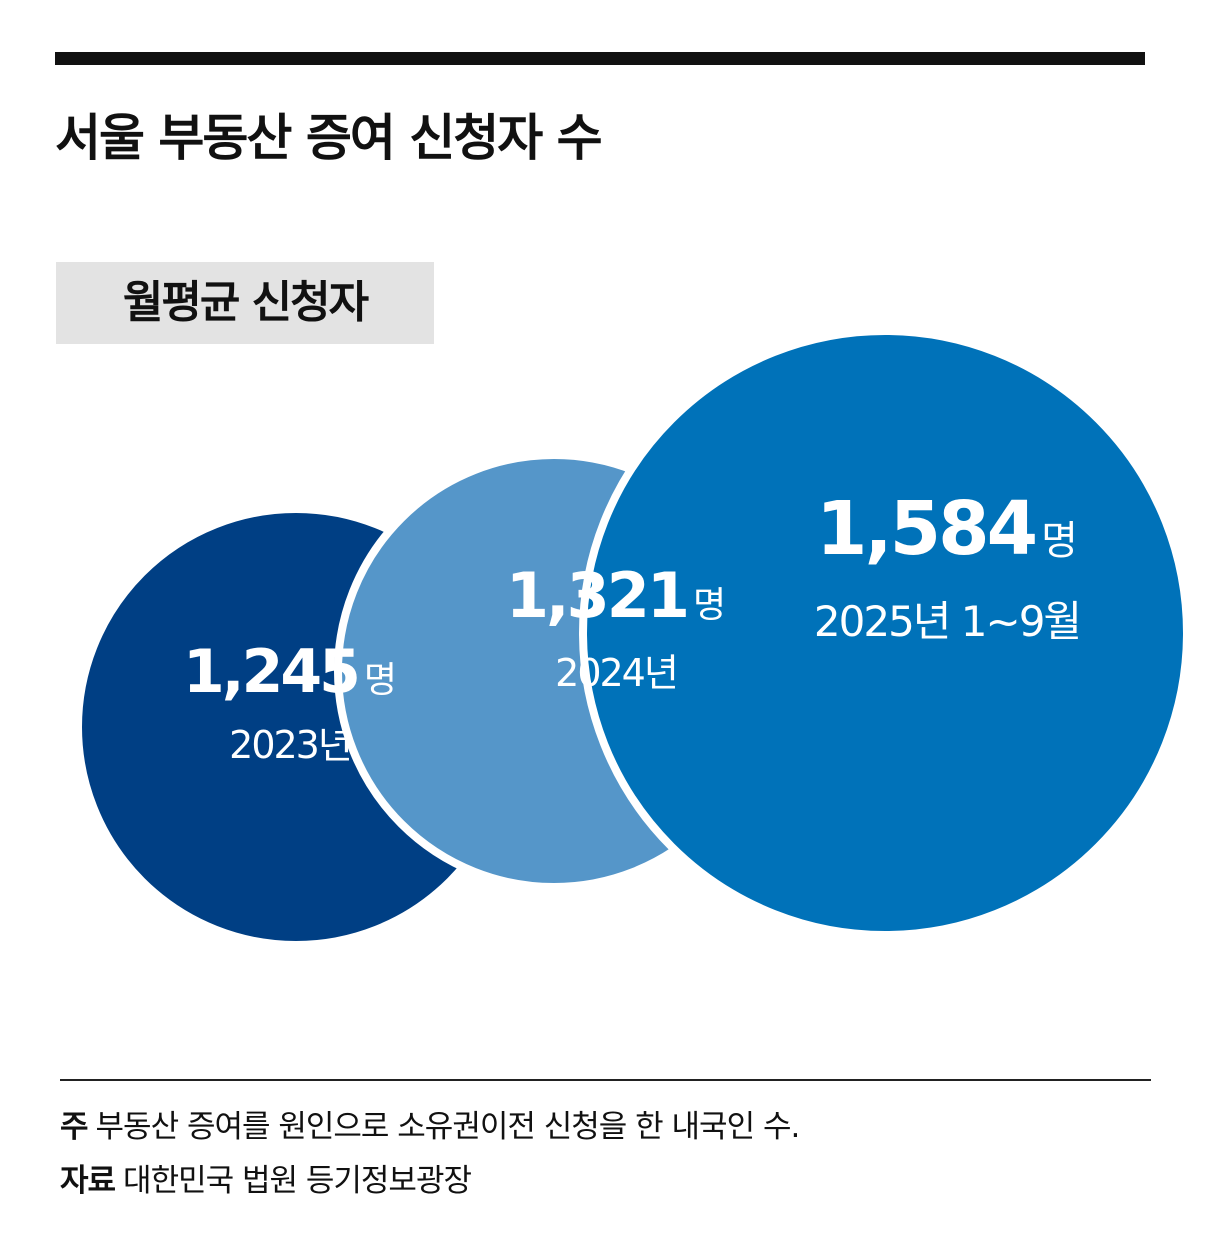  I want to click on footnote-label: 주, so click(74, 1127).